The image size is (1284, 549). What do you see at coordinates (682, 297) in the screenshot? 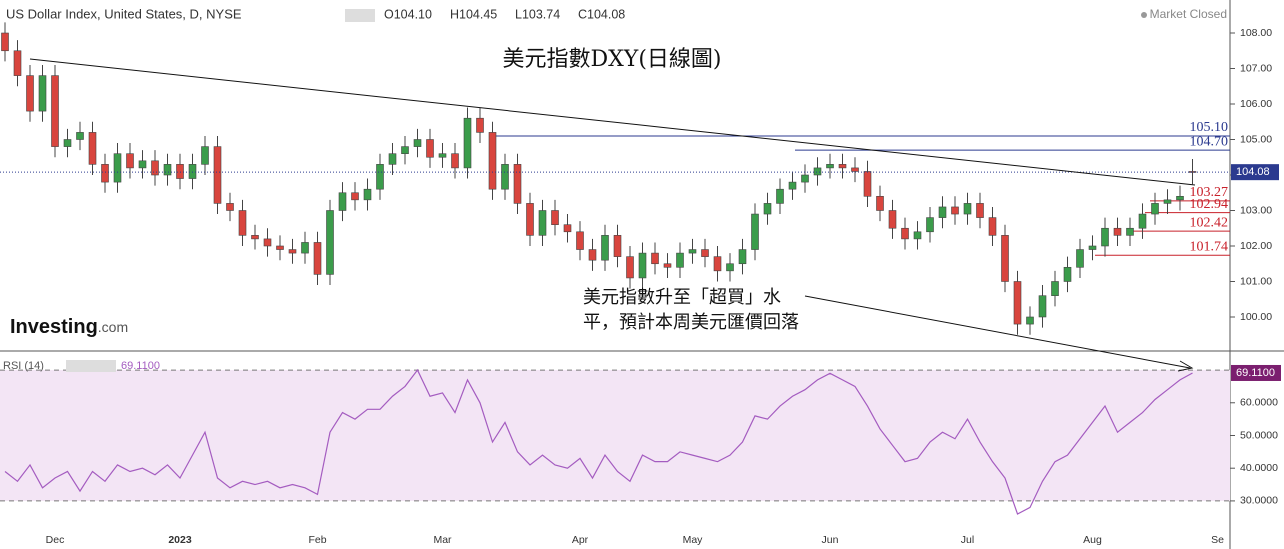
I see `annotation: 美元指數升至「超買」水` at bounding box center [682, 297].